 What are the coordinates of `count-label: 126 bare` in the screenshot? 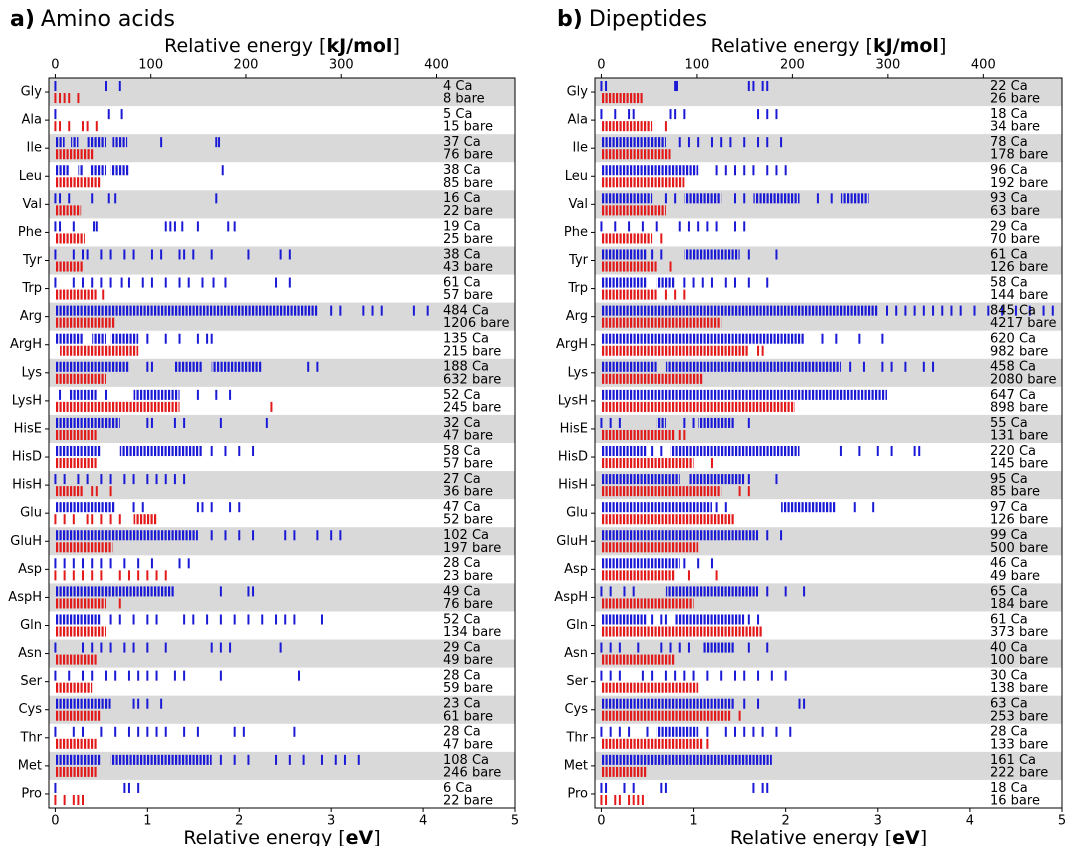 It's located at (1019, 520).